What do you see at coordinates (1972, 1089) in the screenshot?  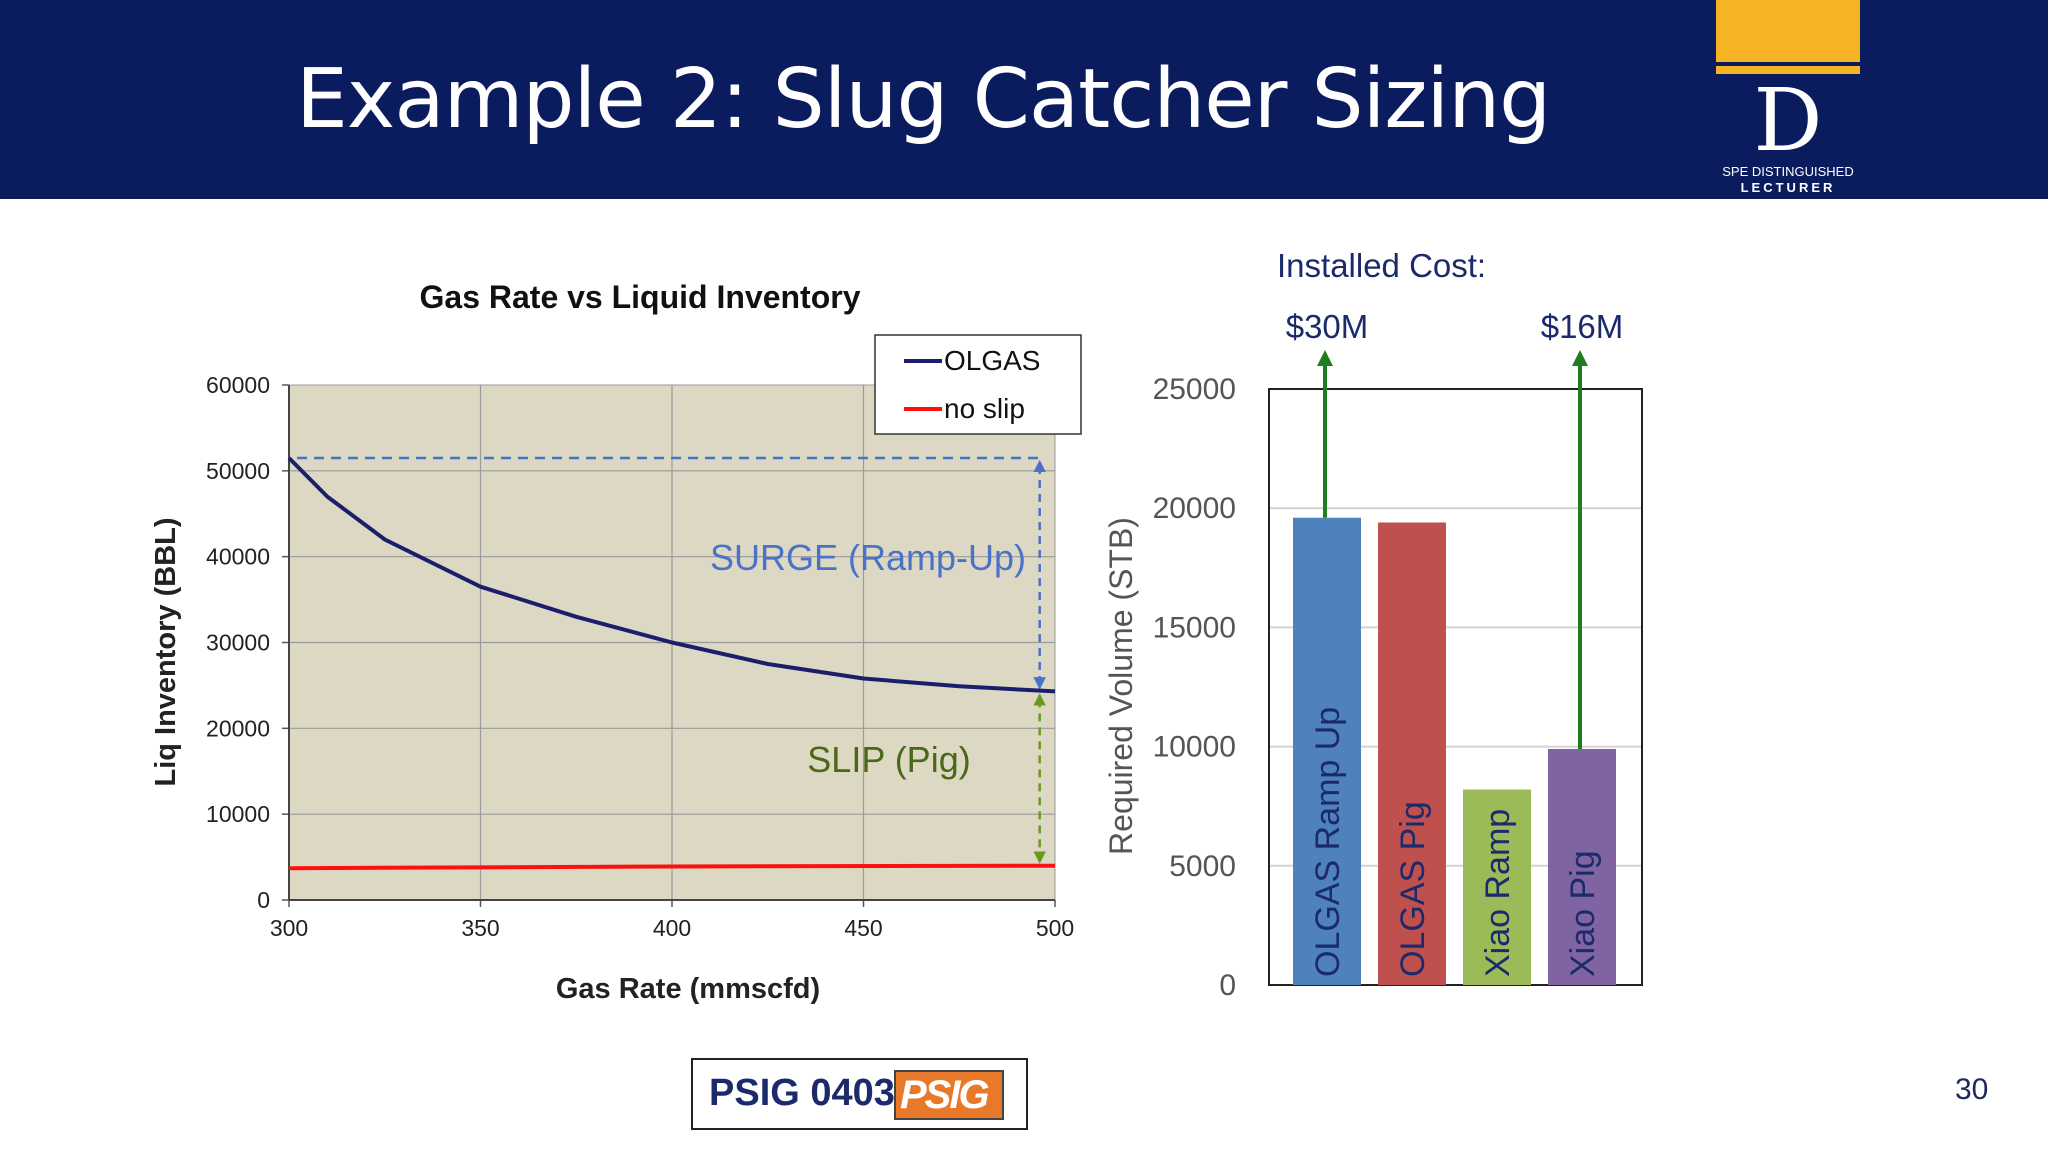 I see `slide-number: 30` at bounding box center [1972, 1089].